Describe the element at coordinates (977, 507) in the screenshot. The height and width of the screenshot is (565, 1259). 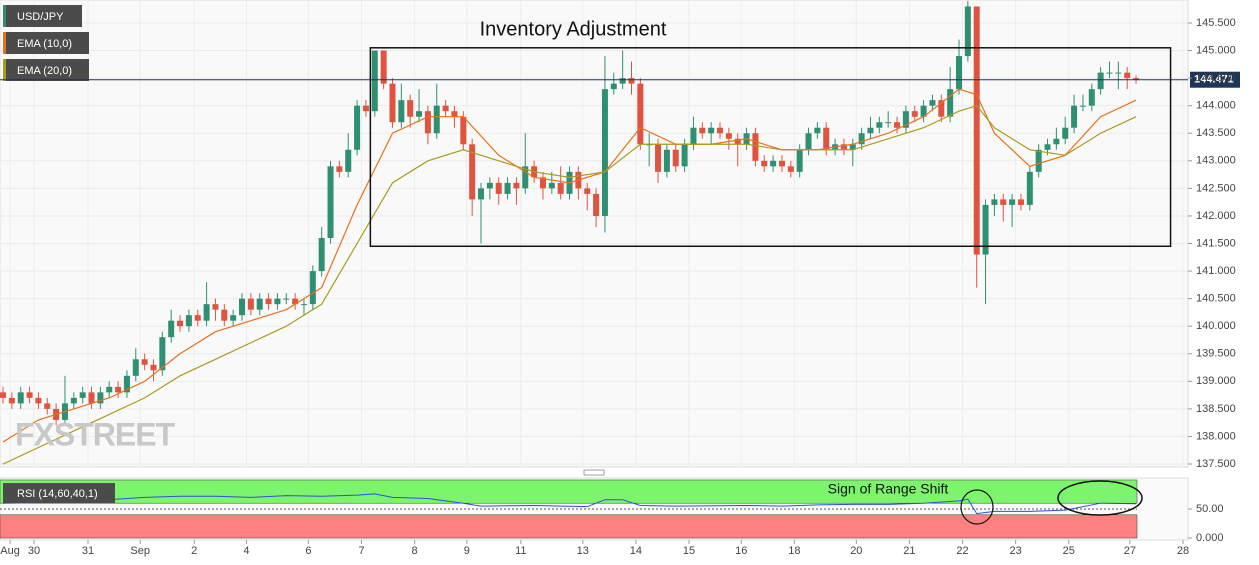
I see `highlight-circle` at that location.